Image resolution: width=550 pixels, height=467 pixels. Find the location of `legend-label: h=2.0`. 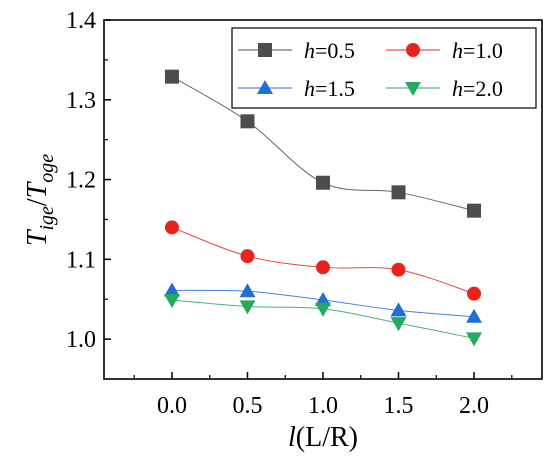

legend-label: h=2.0 is located at coordinates (477, 88).